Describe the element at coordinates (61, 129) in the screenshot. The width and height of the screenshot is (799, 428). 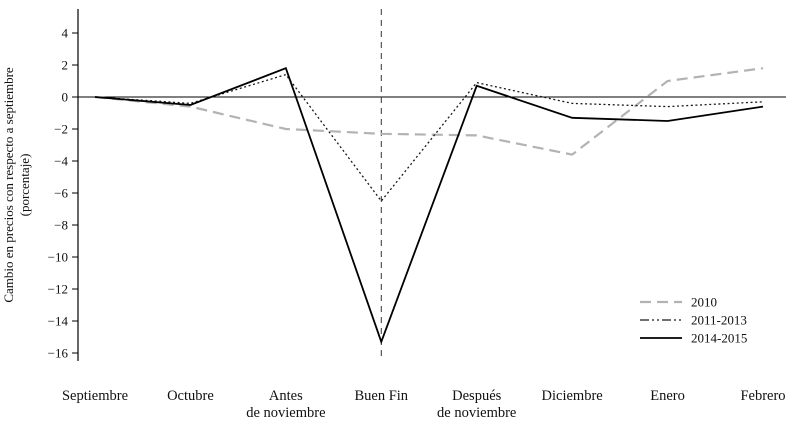
I see `y-tick-label: −2` at that location.